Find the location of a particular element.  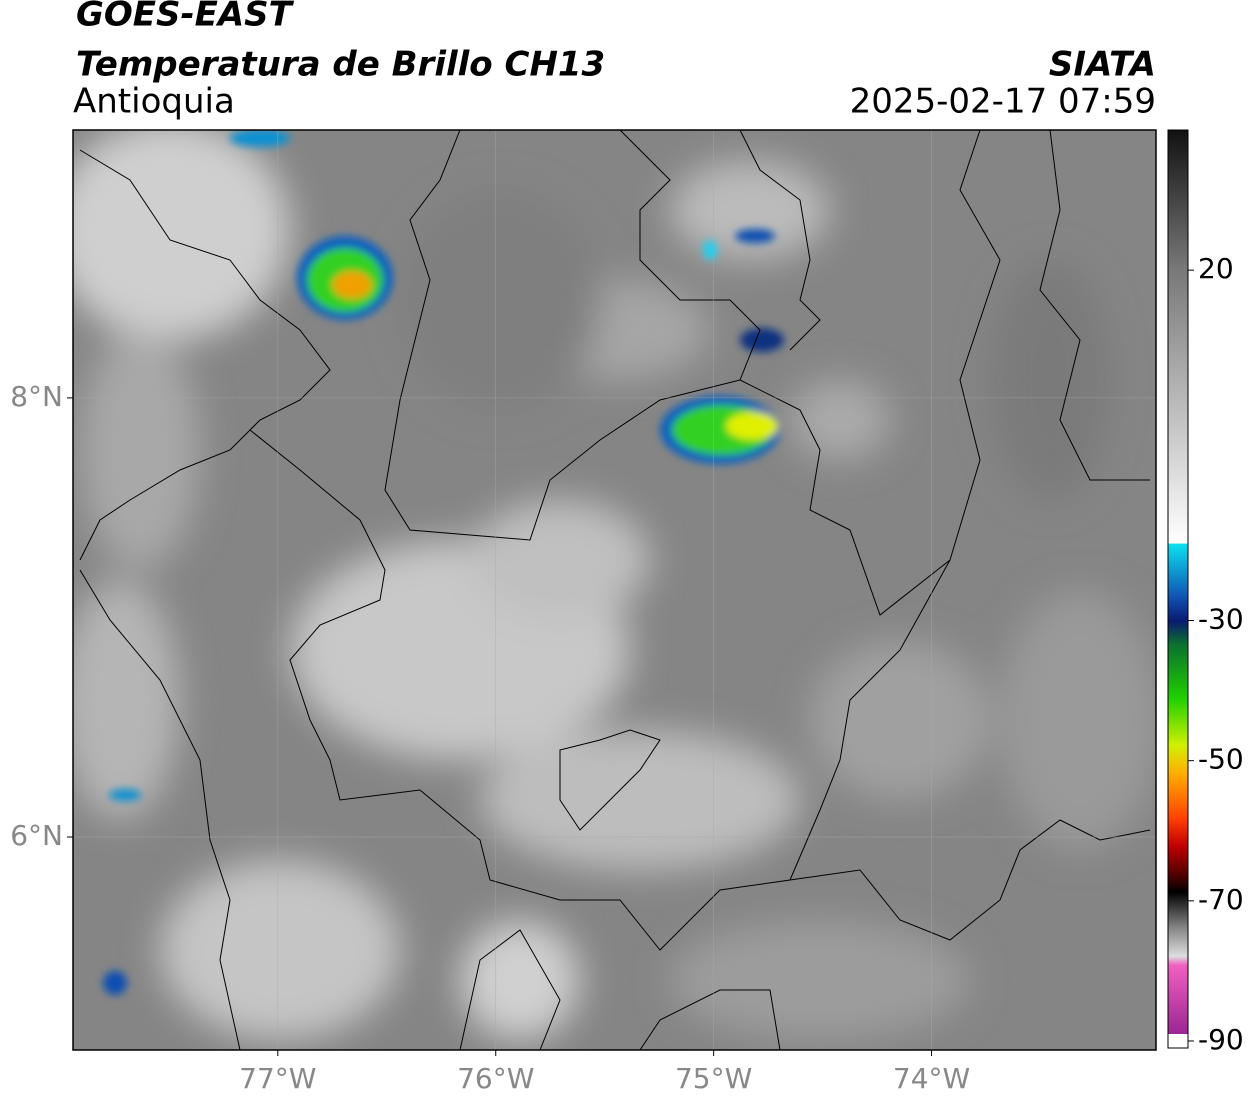

colorbar-tick-label: -50 is located at coordinates (1221, 759).